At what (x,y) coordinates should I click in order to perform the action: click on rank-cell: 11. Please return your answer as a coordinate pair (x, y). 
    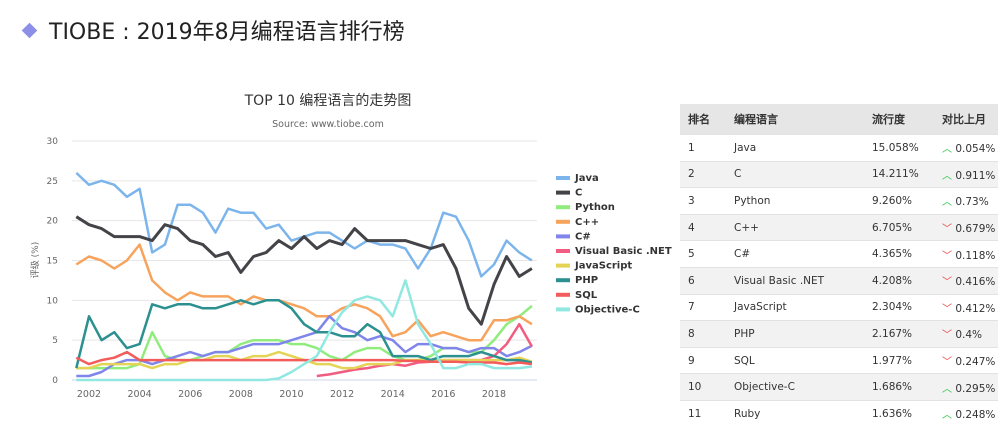
    Looking at the image, I should click on (703, 413).